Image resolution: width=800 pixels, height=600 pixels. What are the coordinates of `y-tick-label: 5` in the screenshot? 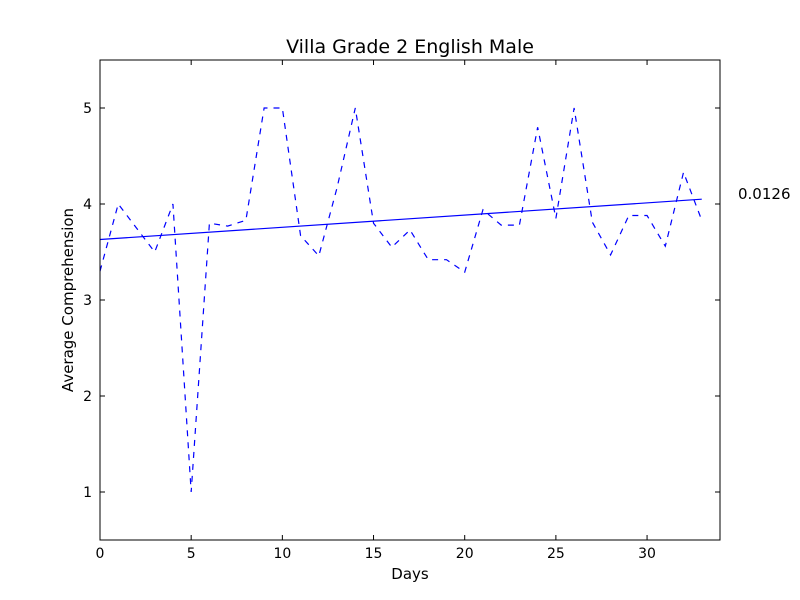 It's located at (87, 109).